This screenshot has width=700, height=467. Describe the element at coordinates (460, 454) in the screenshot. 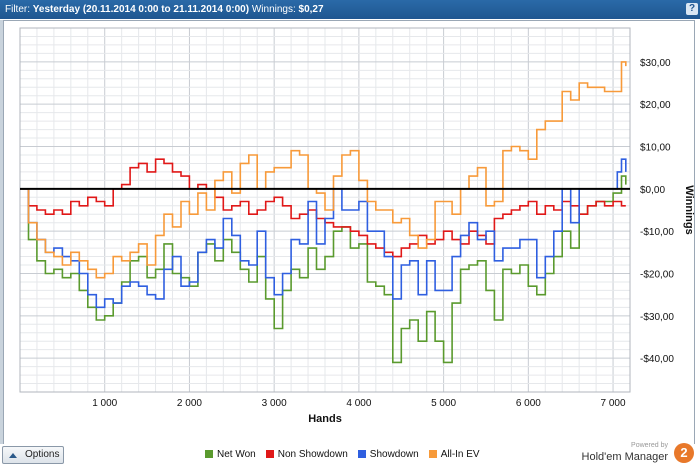

I see `legend-label: All-In EV` at that location.